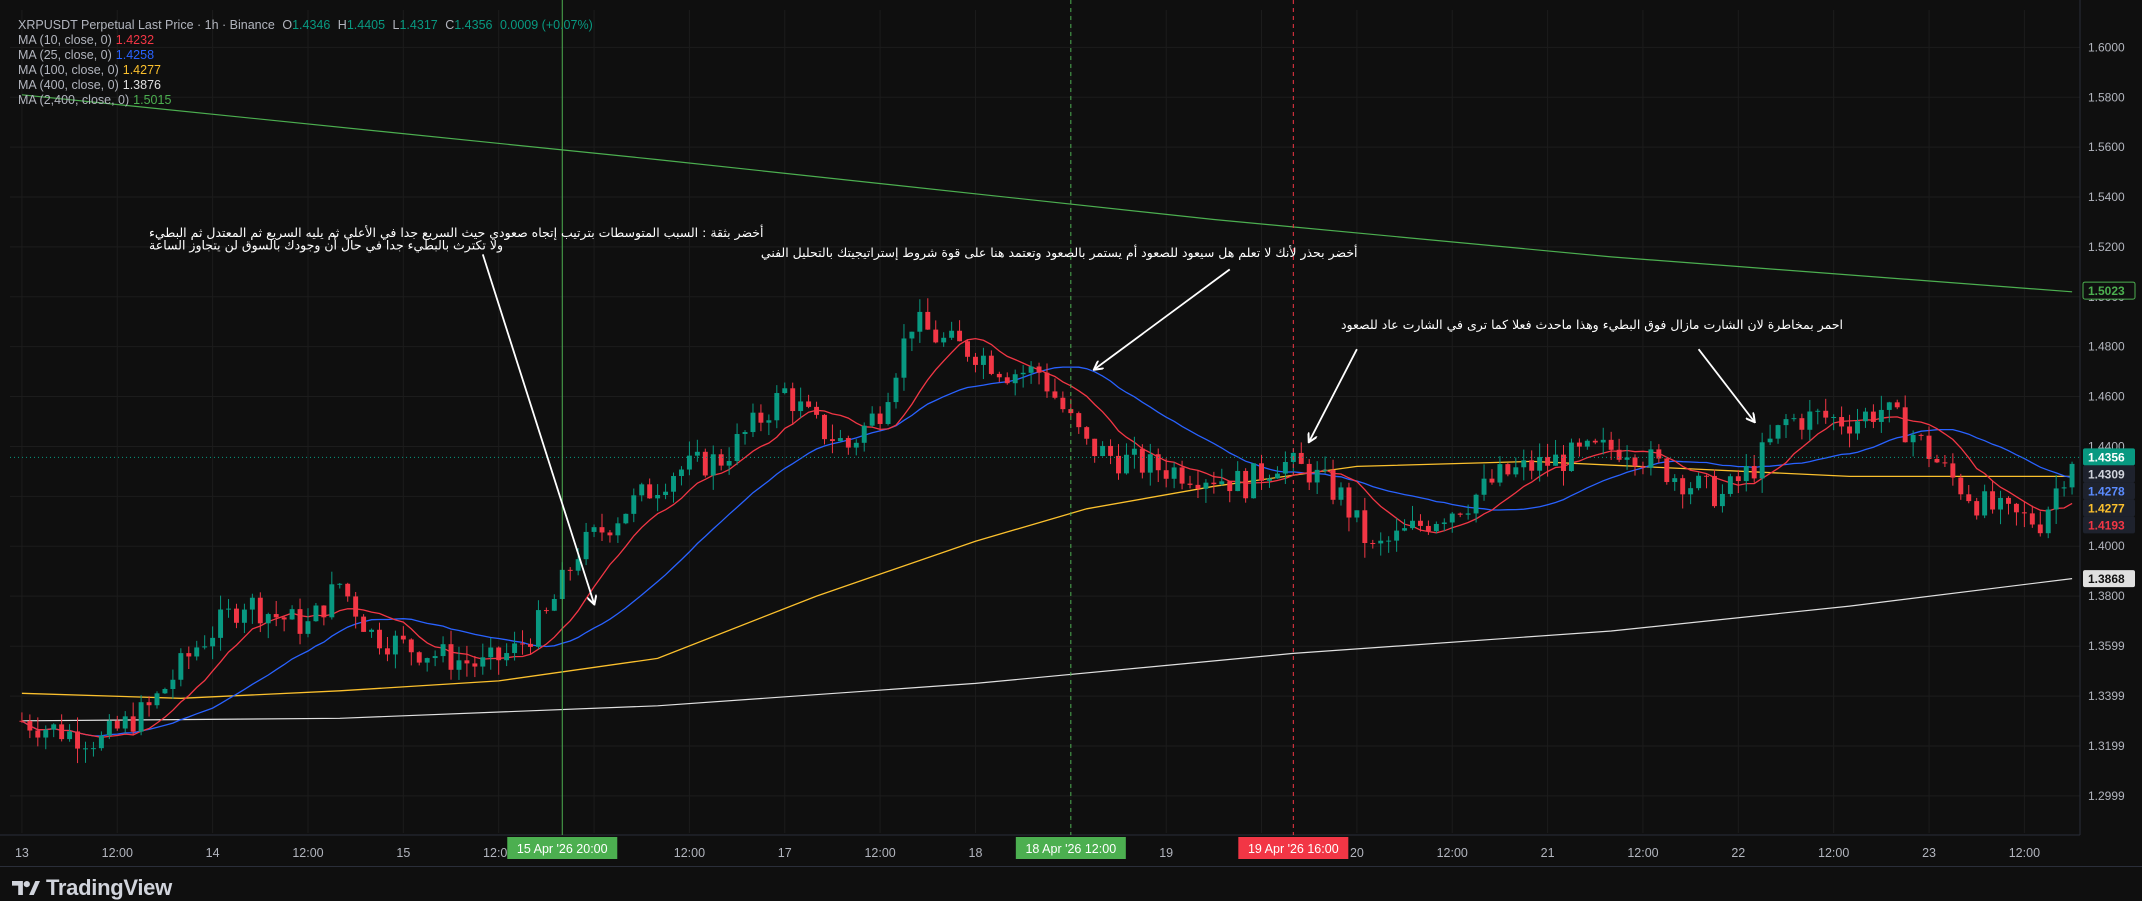  I want to click on indicator-row-ma2400: MA (2,400, close, 0) 1.5015, so click(305, 100).